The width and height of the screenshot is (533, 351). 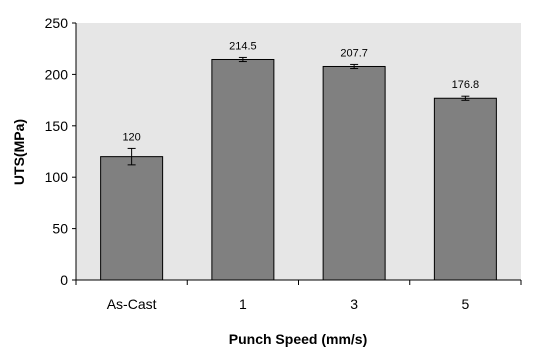 I want to click on y-tick-label: 100, so click(x=57, y=177).